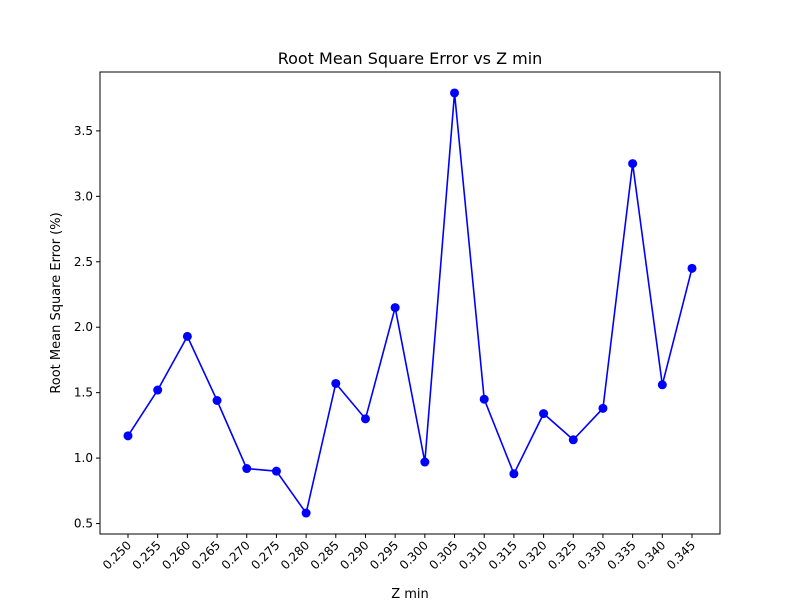  I want to click on x-tick-label: 0.260, so click(176, 555).